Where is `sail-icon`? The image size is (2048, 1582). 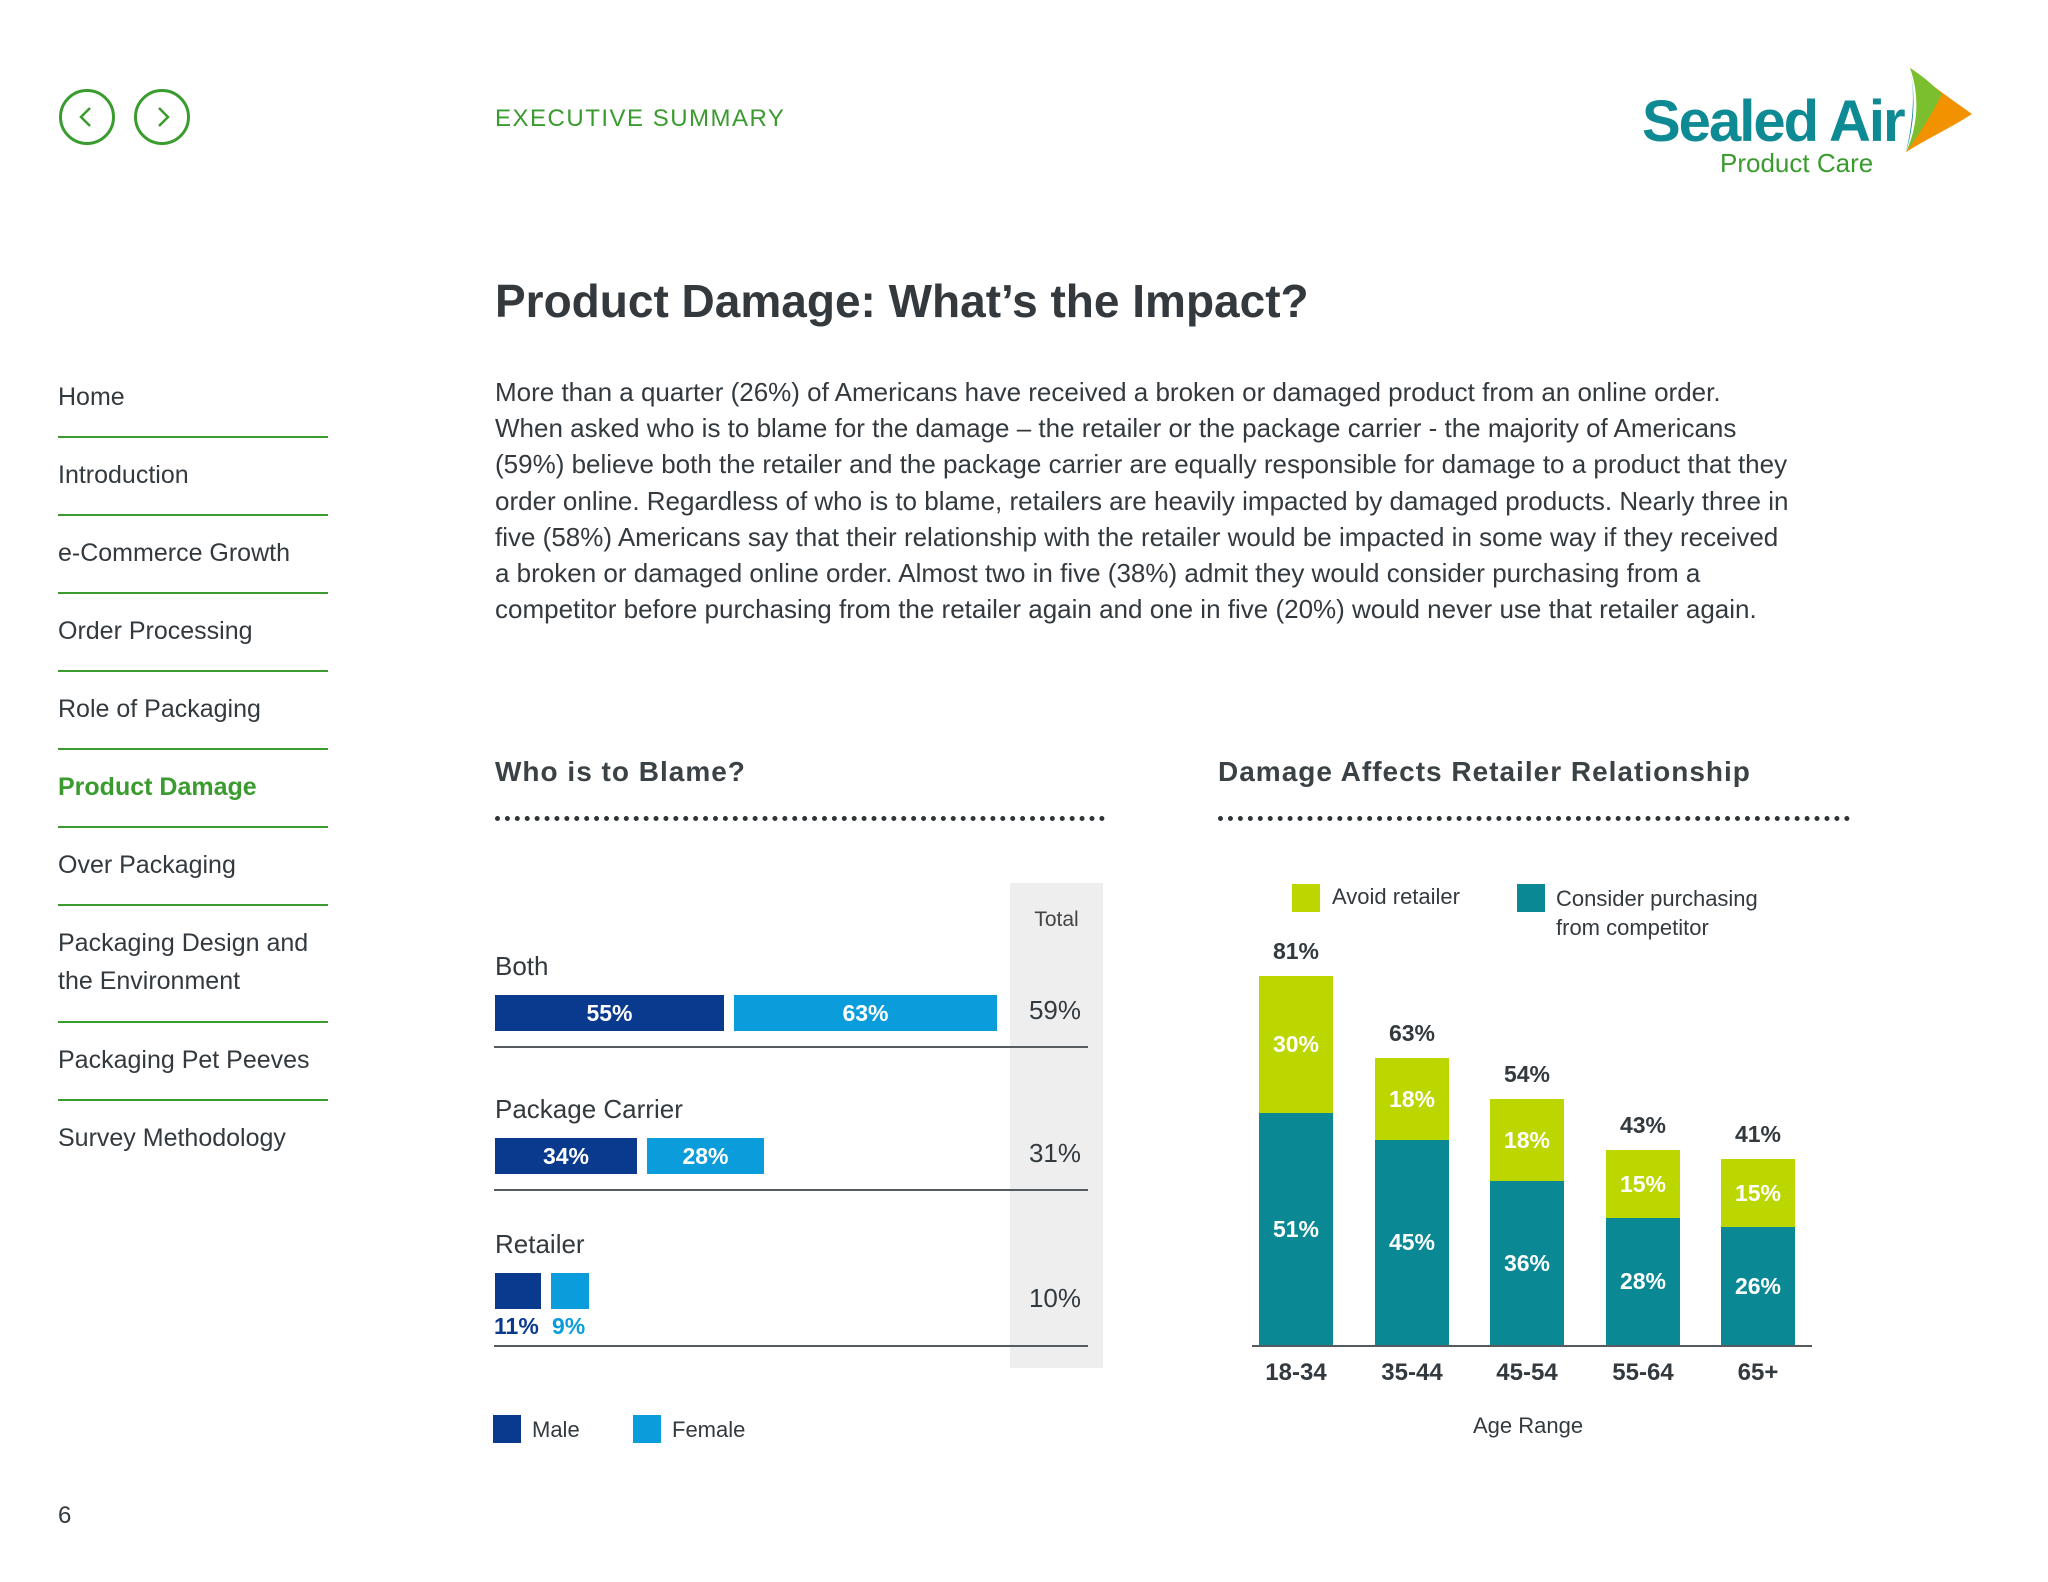
sail-icon is located at coordinates (1939, 110).